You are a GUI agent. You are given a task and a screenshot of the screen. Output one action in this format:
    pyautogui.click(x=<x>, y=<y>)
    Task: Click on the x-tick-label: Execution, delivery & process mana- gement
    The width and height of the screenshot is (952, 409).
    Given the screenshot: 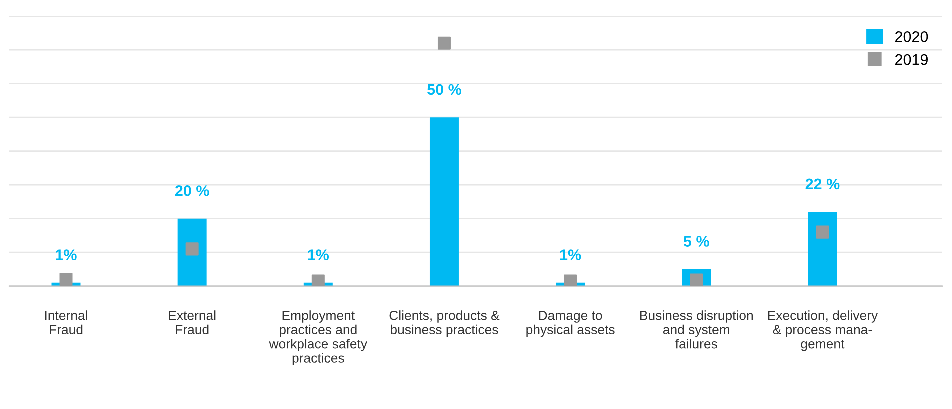 What is the action you would take?
    pyautogui.click(x=823, y=331)
    